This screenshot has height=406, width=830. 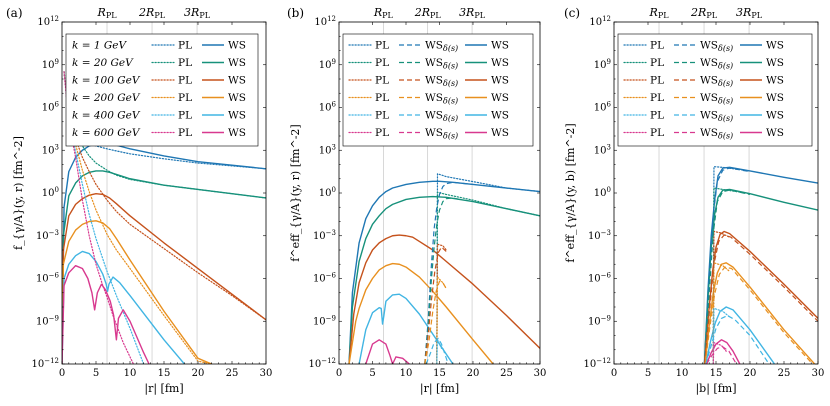 I want to click on series-ws-orange-solid, so click(x=760, y=313).